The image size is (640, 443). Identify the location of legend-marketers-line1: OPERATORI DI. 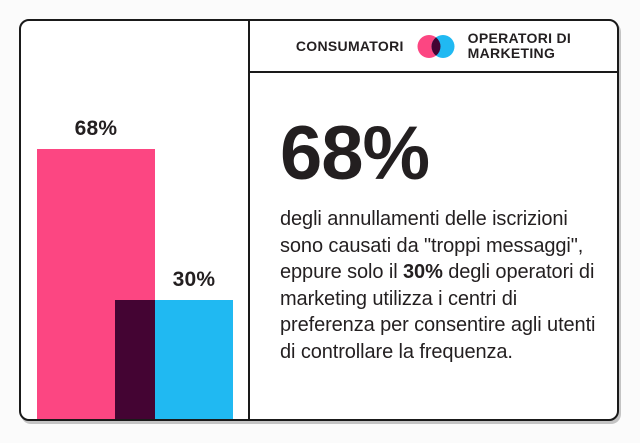
(519, 37).